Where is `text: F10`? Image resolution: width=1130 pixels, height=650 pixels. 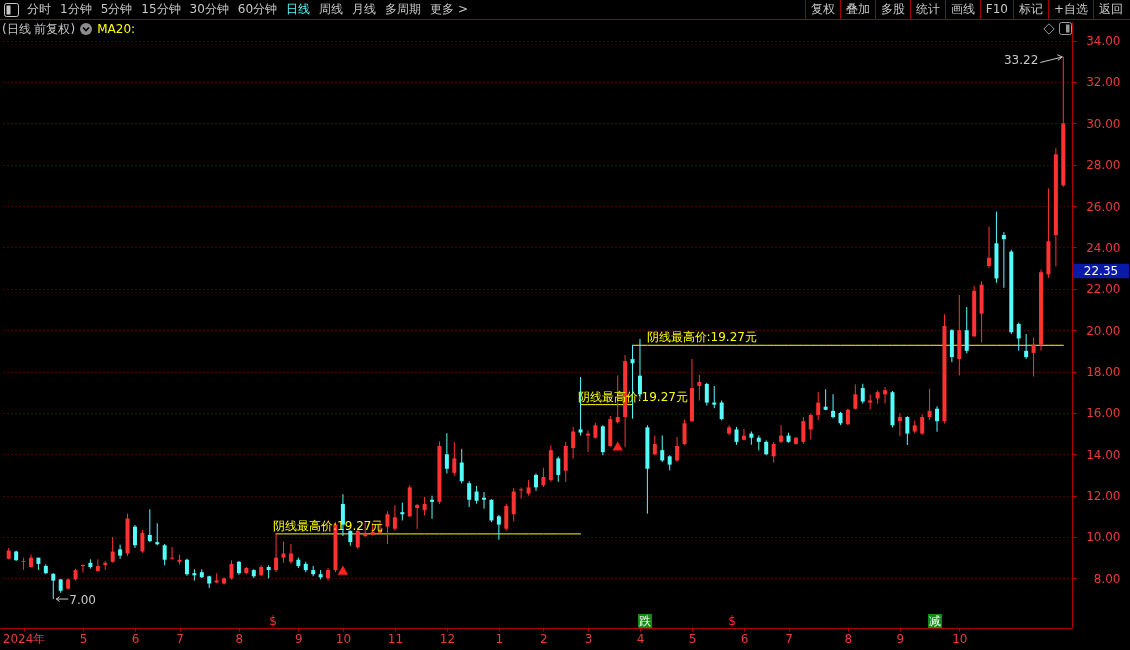
text: F10 is located at coordinates (996, 9).